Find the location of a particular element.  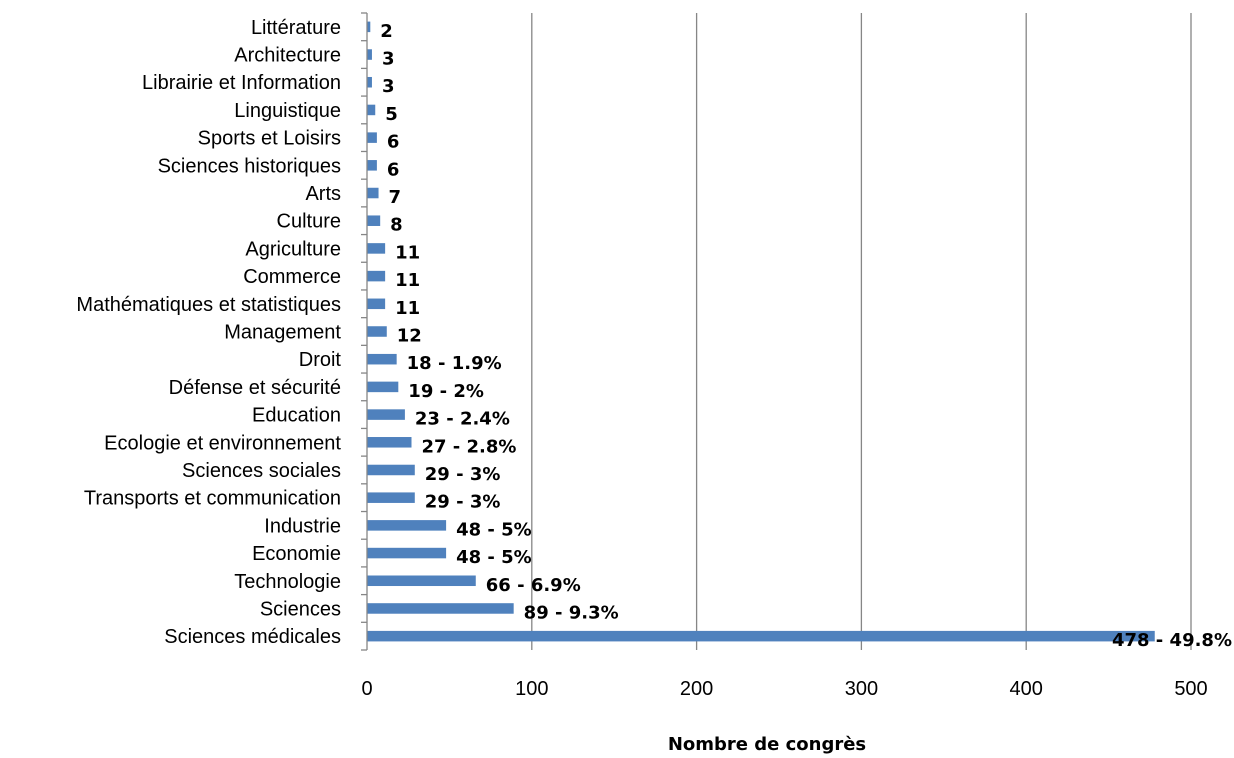

category-label: Industrie is located at coordinates (302, 526).